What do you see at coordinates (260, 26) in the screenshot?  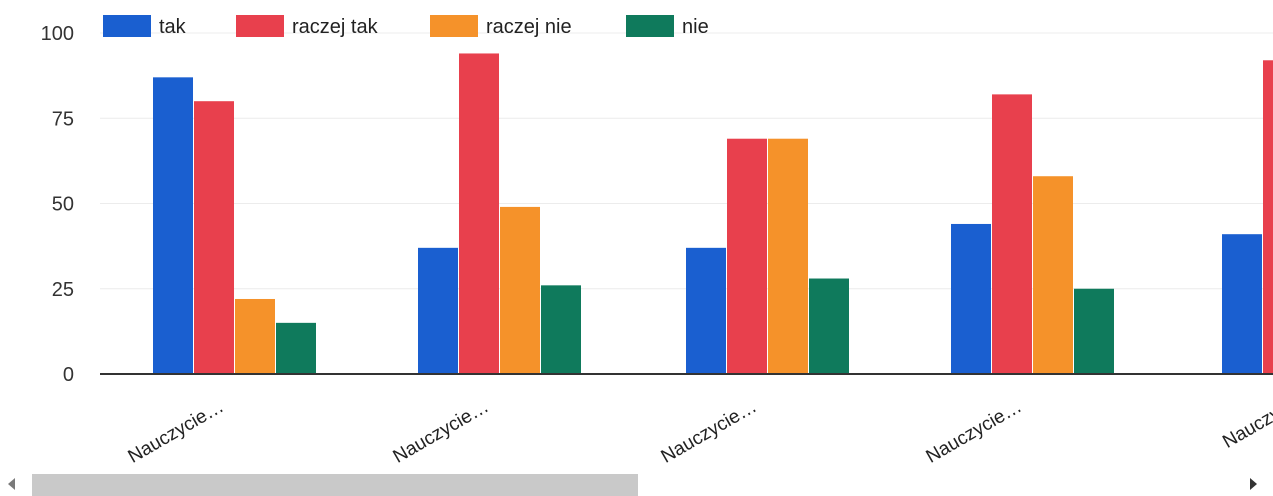 I see `legend-swatch-raczej-tak` at bounding box center [260, 26].